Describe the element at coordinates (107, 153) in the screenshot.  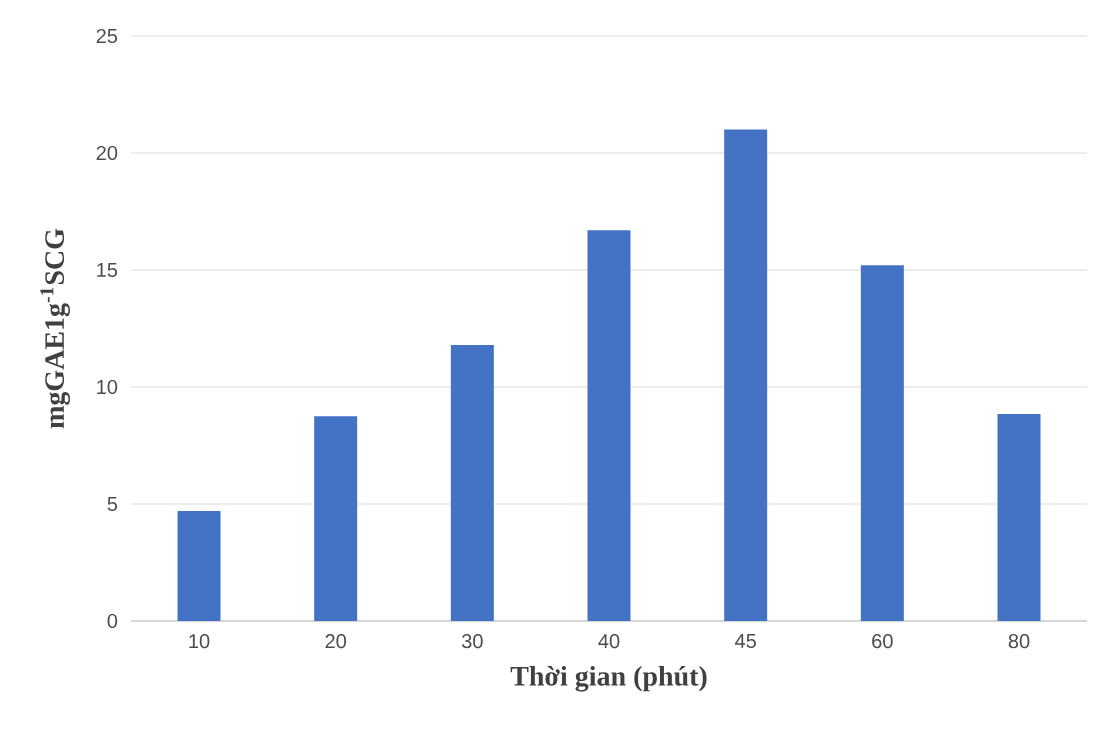
I see `y-tick-label: 20` at that location.